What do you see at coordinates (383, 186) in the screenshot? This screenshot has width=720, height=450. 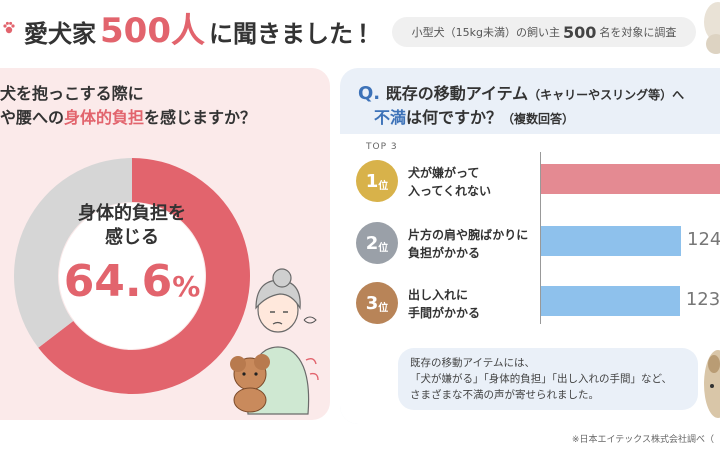 I see `rank-1-suffix: 位` at bounding box center [383, 186].